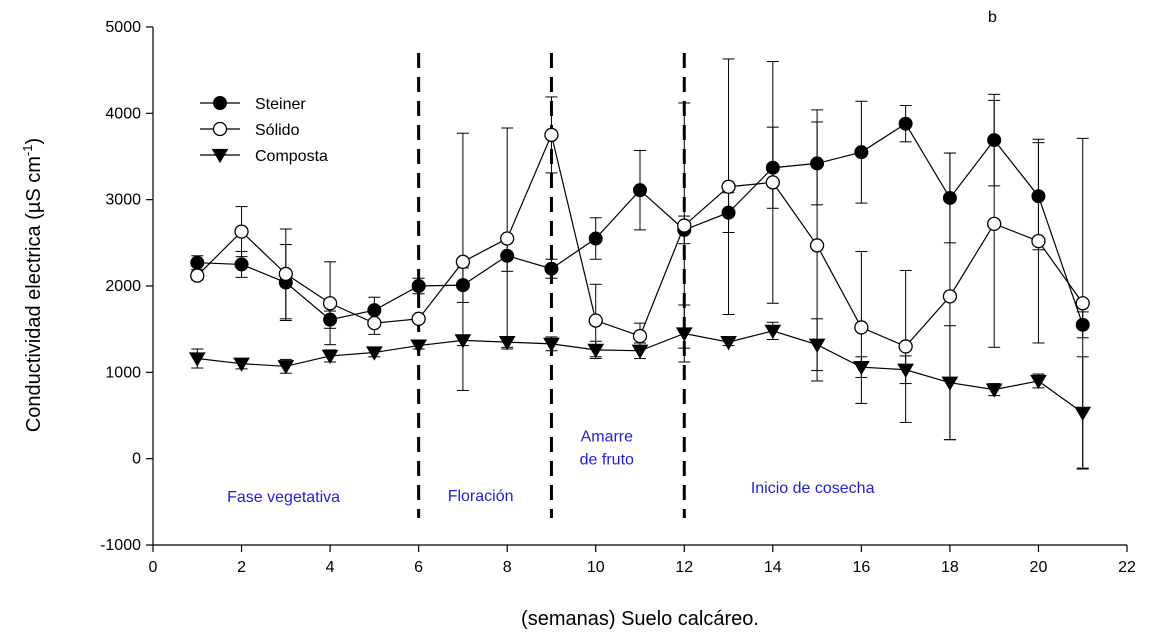 The width and height of the screenshot is (1149, 633). Describe the element at coordinates (481, 496) in the screenshot. I see `phase-label: Floración` at that location.